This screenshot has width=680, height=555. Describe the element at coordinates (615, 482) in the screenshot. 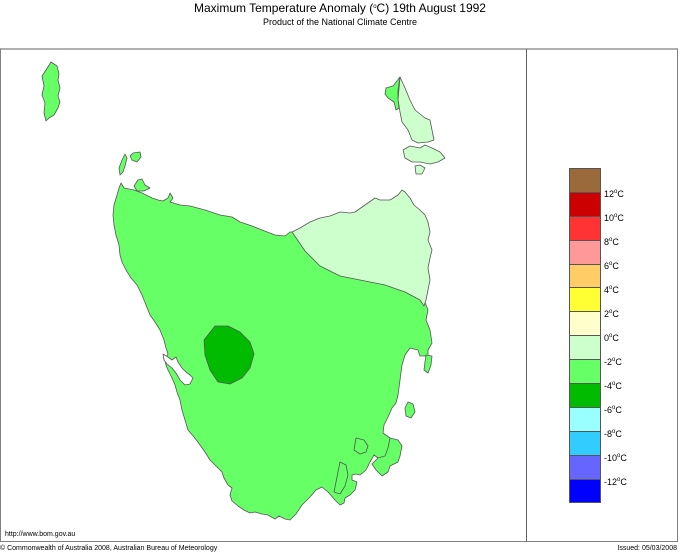

I see `legend-label: -12oC` at that location.